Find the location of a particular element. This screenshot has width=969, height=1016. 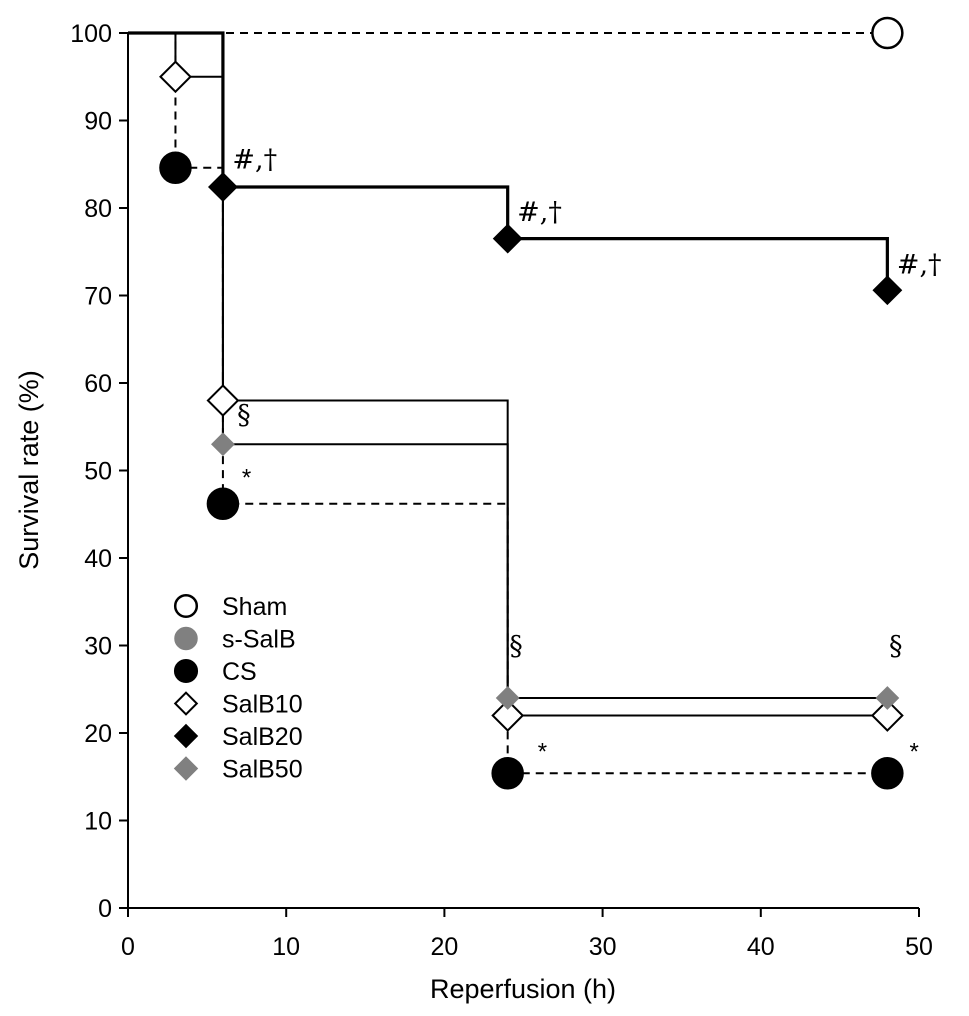

x-tick-label: 10 is located at coordinates (286, 947).